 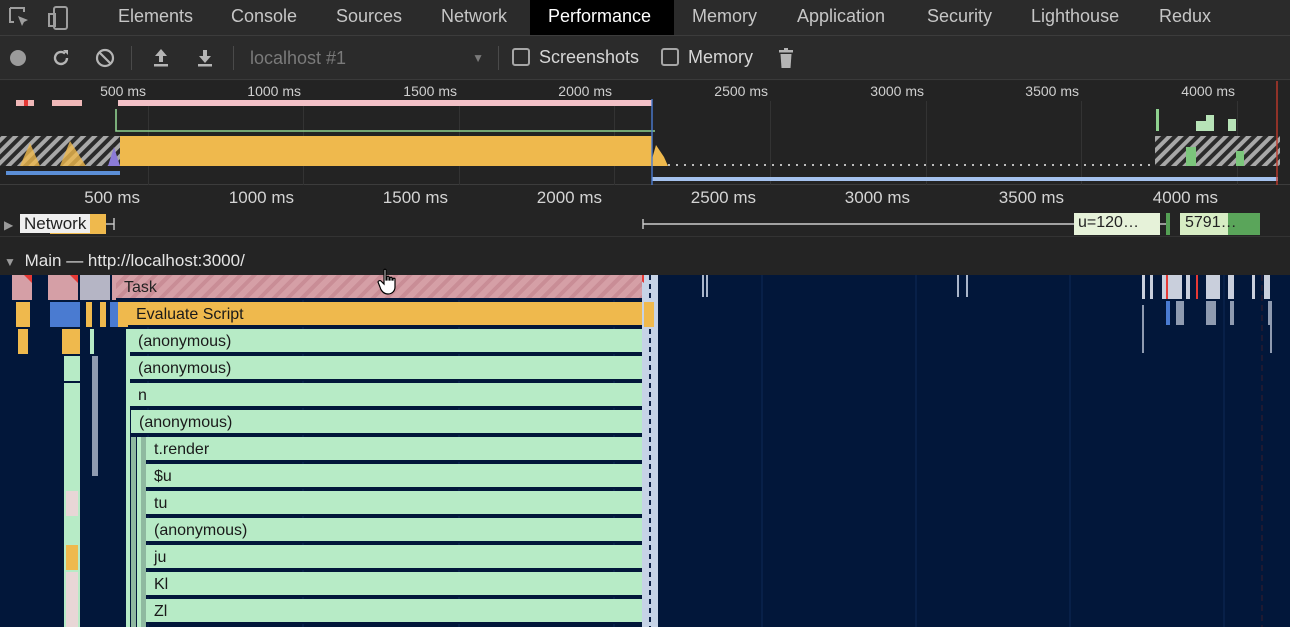 What do you see at coordinates (55, 223) in the screenshot?
I see `network-track-label: Network` at bounding box center [55, 223].